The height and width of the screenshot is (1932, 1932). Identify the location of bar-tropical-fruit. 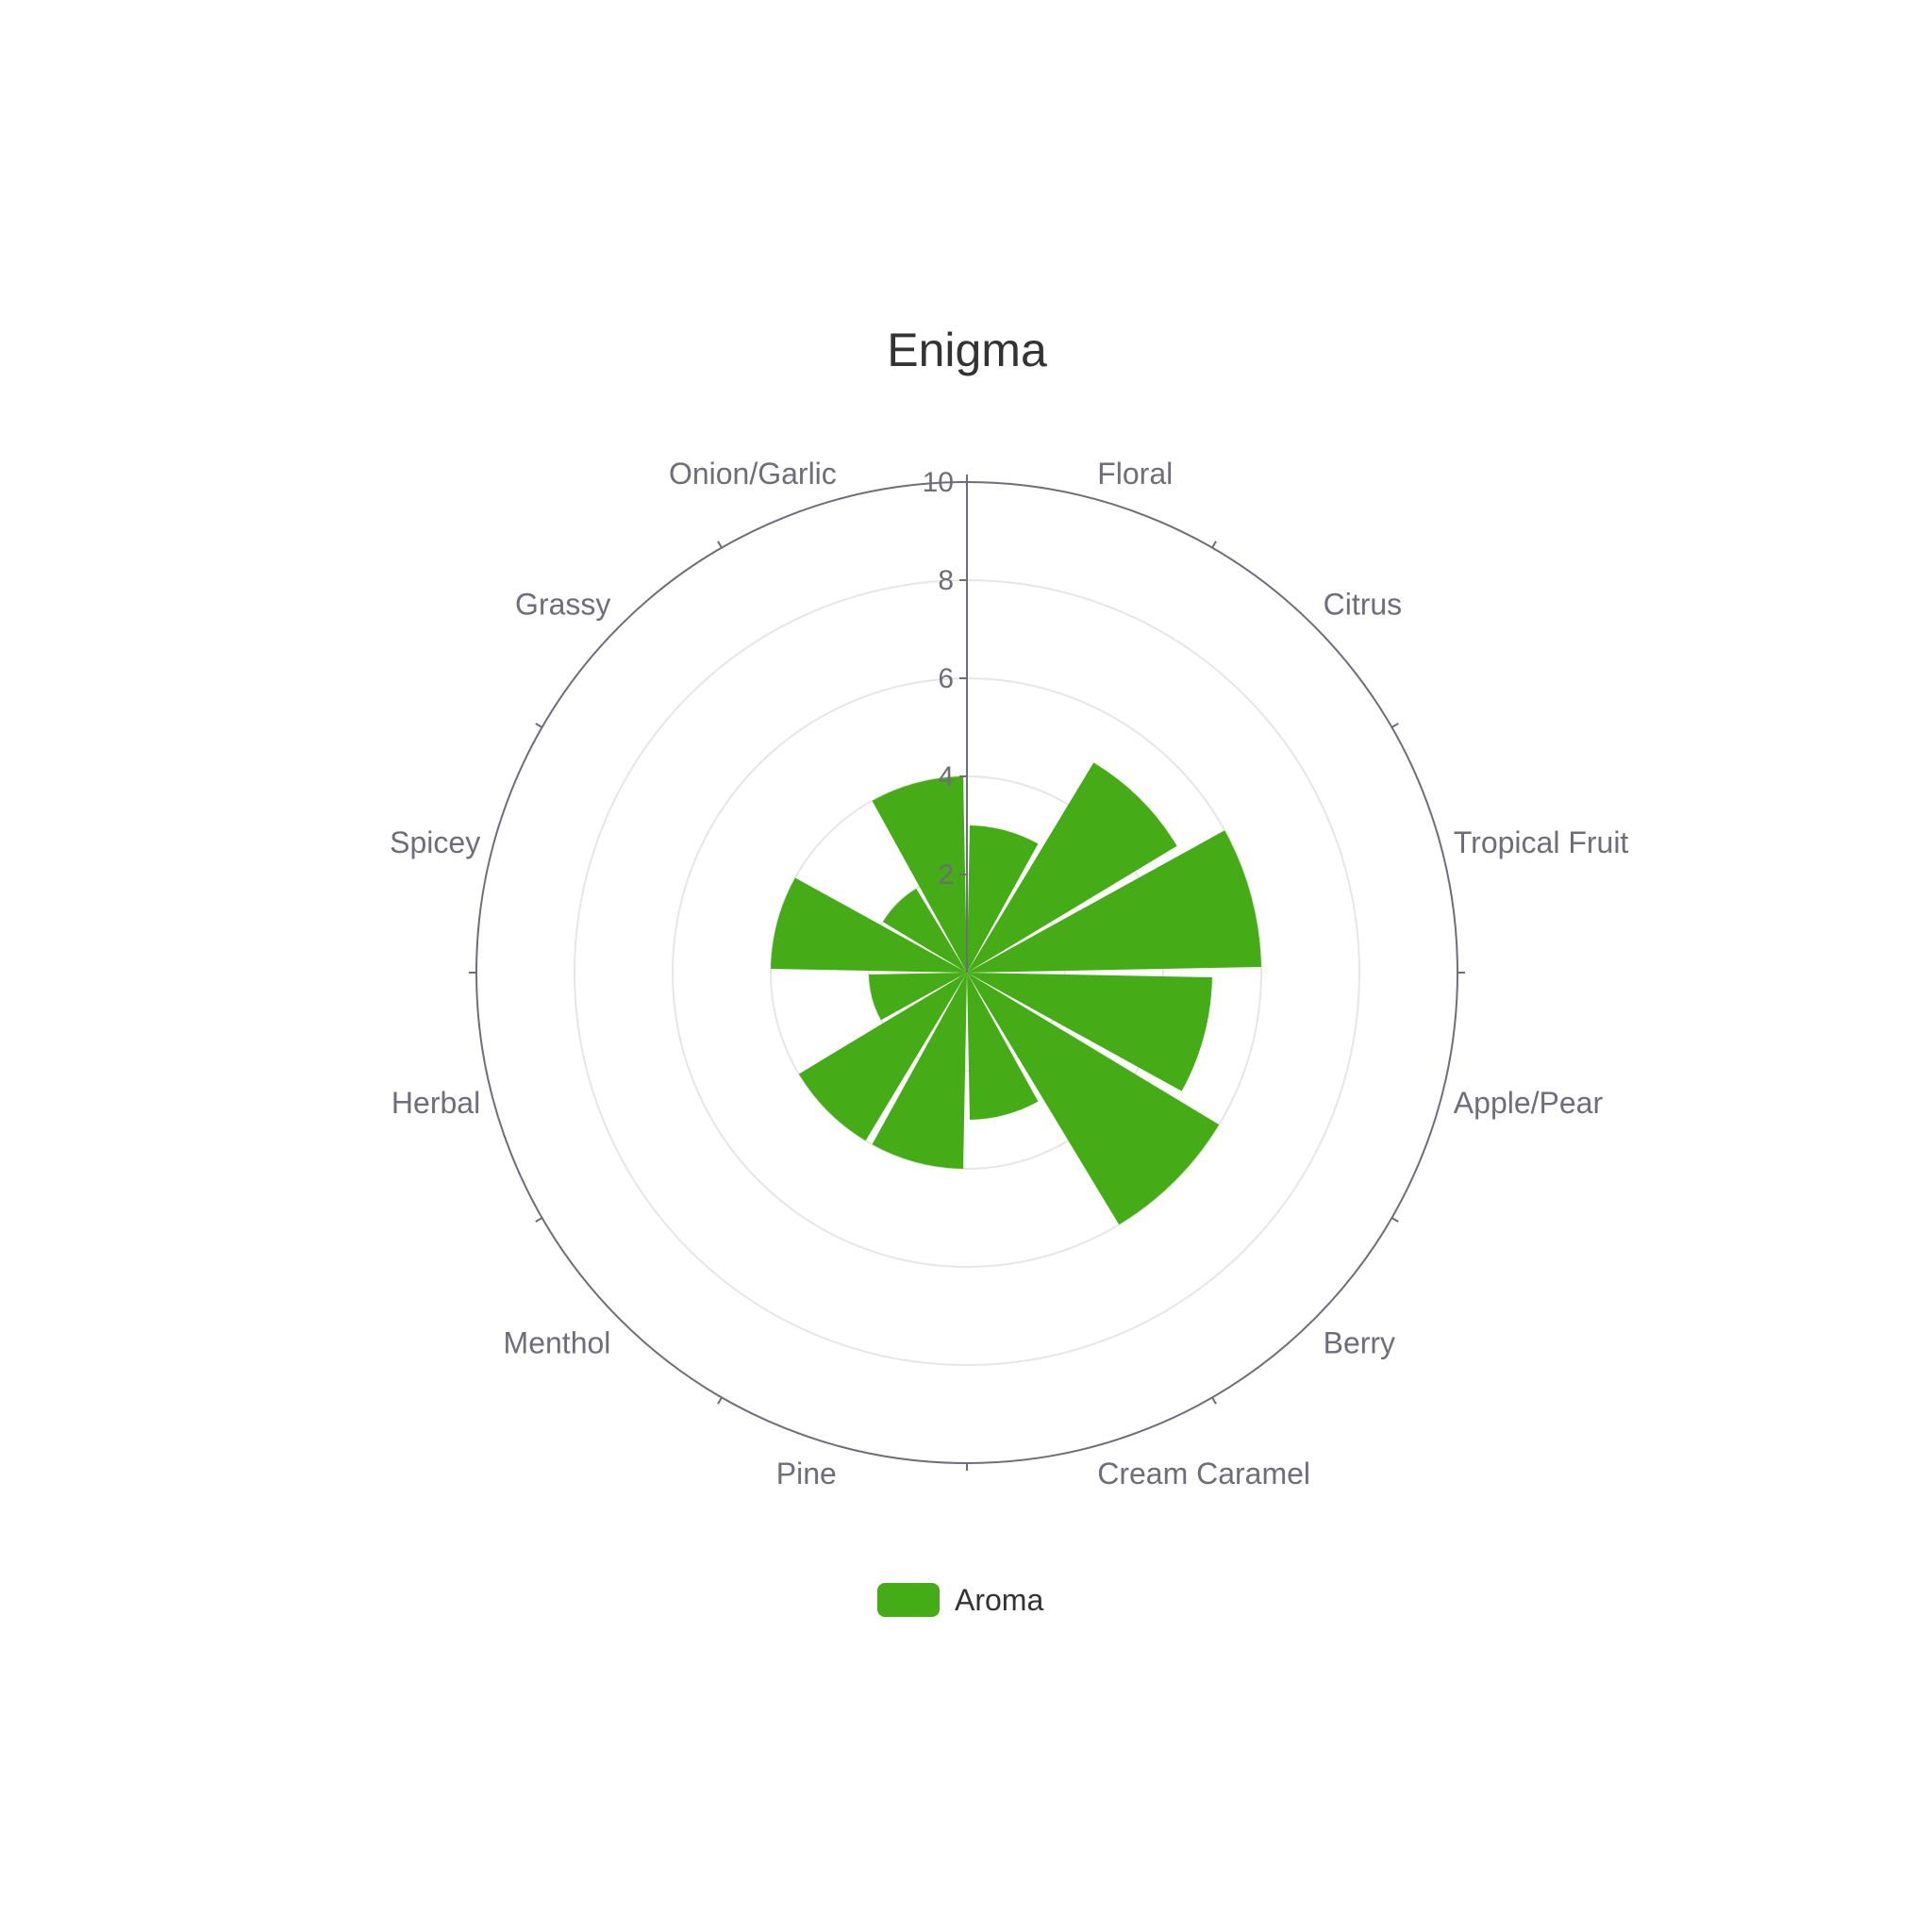
(1114, 902).